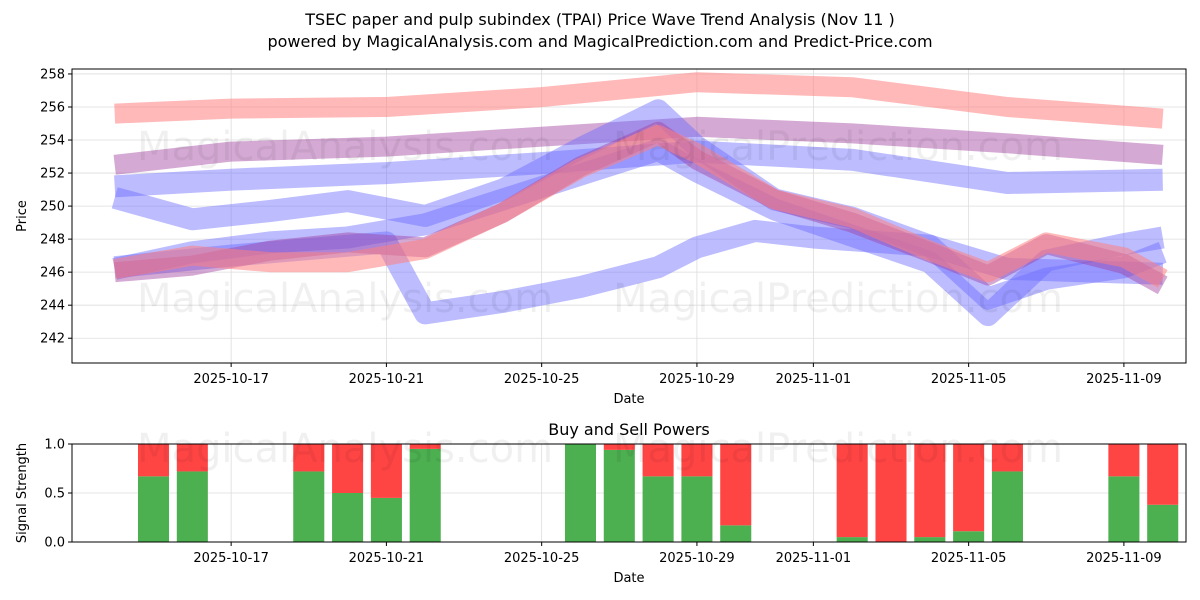 Image resolution: width=1200 pixels, height=600 pixels. What do you see at coordinates (52, 107) in the screenshot?
I see `price-y-tick-label: 256` at bounding box center [52, 107].